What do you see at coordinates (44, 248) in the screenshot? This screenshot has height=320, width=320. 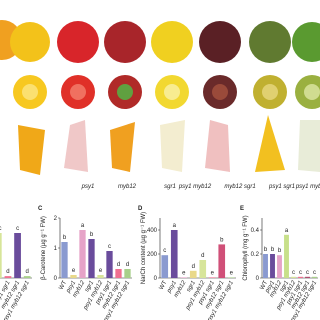 I see `y-axis-label: β-Carotene (µg g⁻¹ FW)` at bounding box center [44, 248].